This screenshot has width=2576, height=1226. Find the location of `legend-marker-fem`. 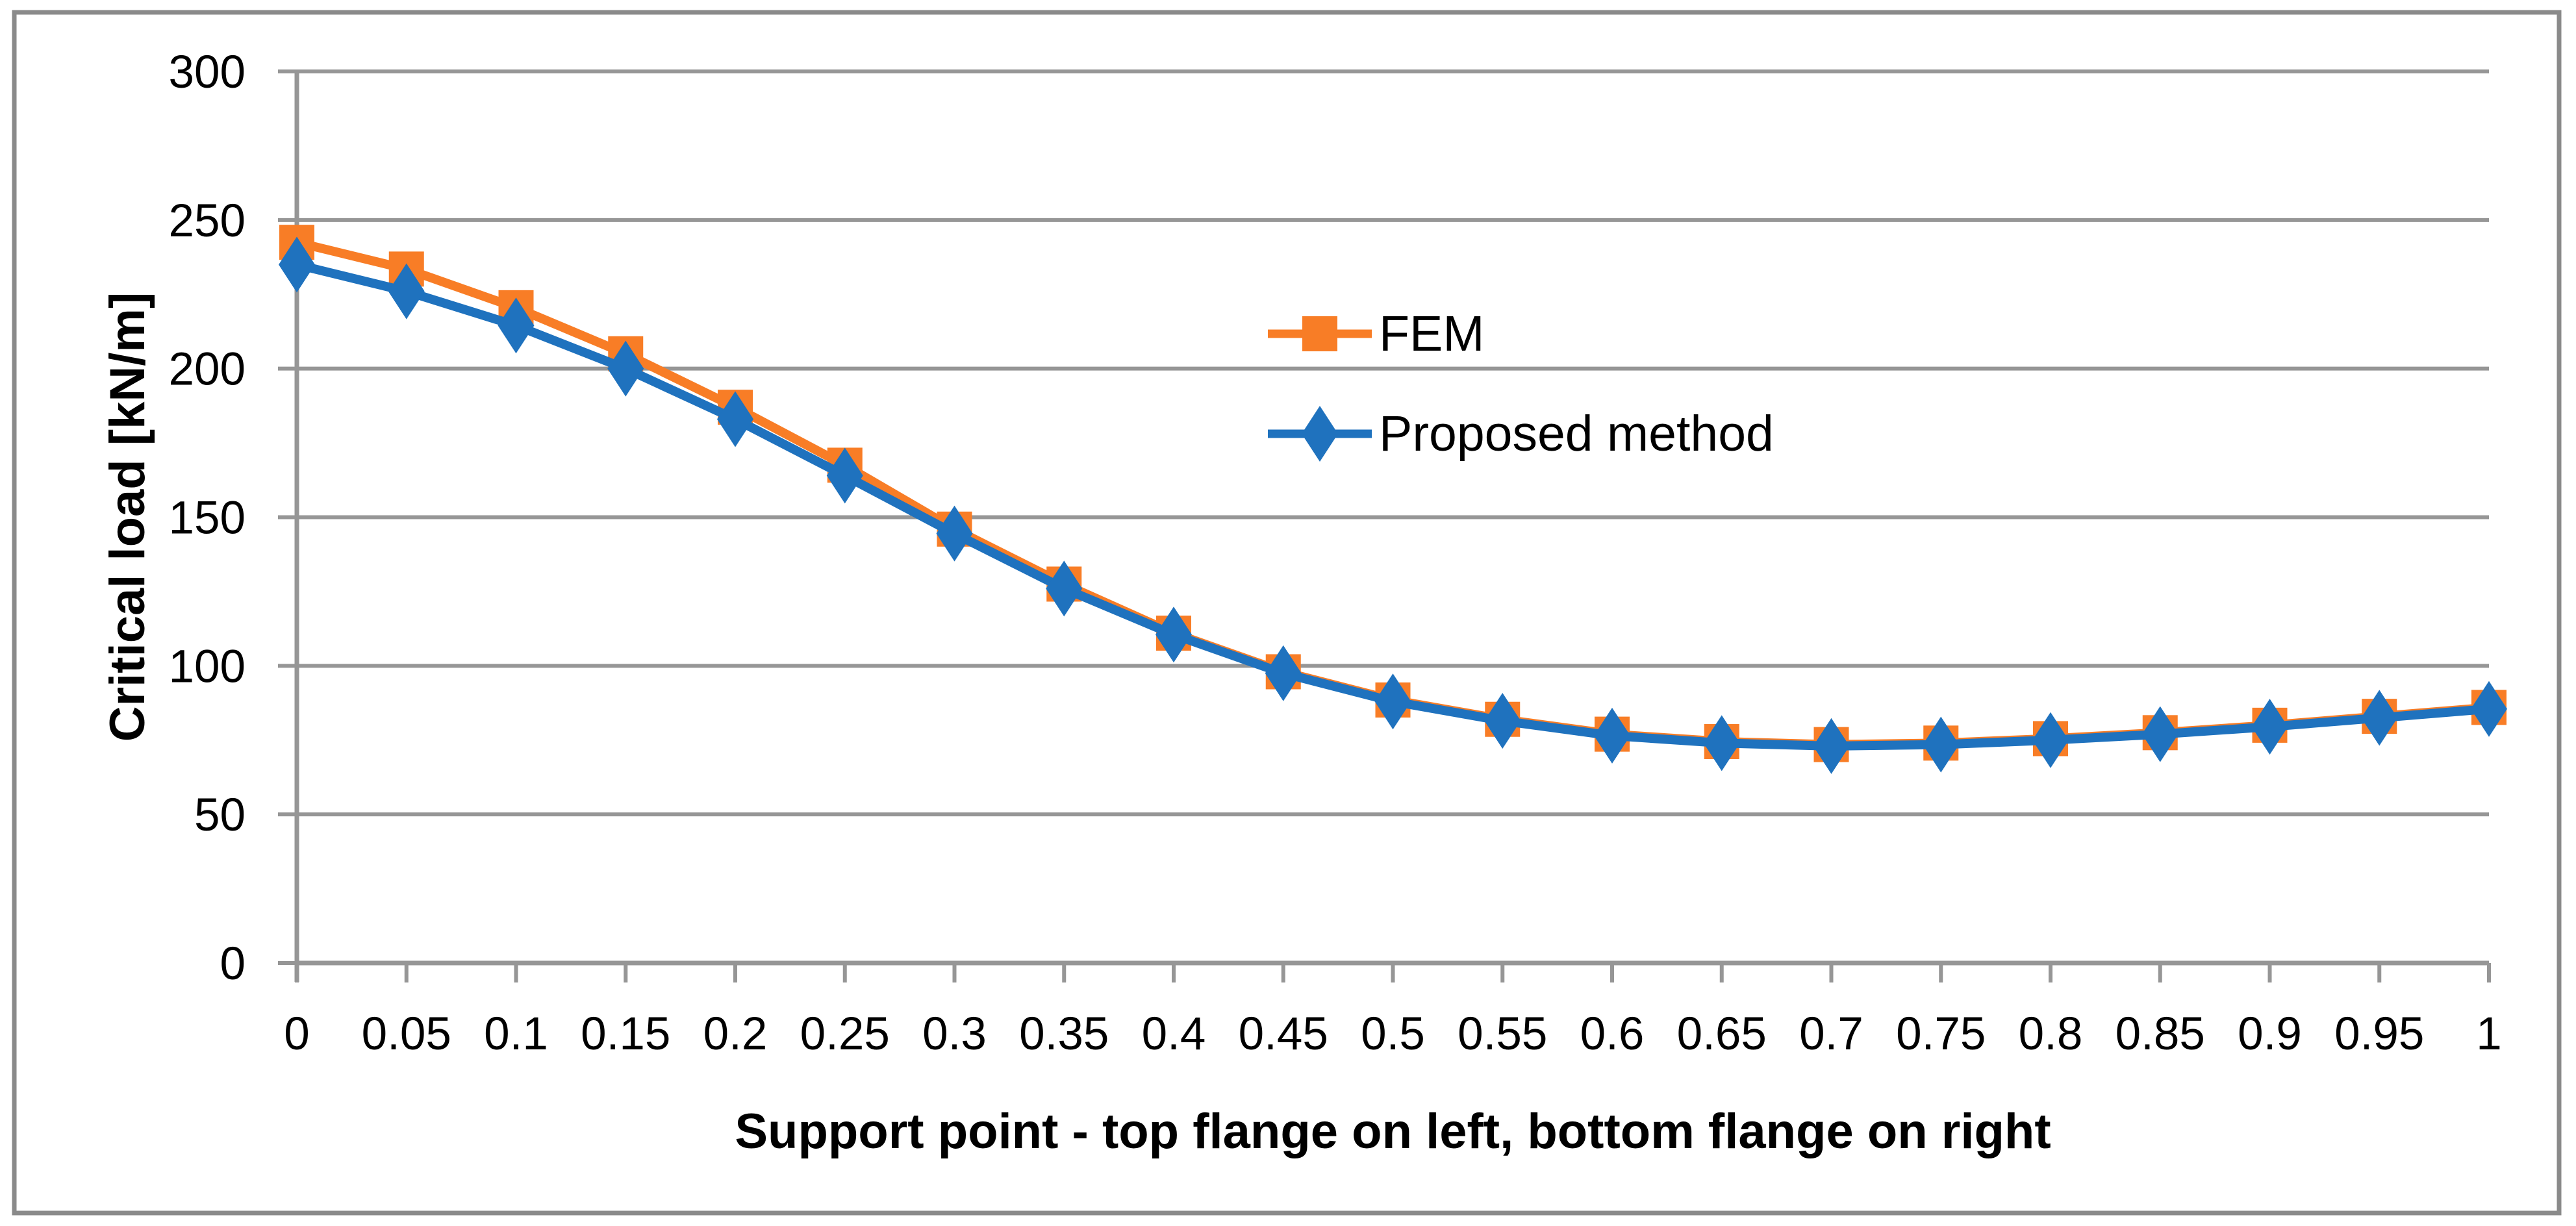

legend-marker-fem is located at coordinates (1319, 333).